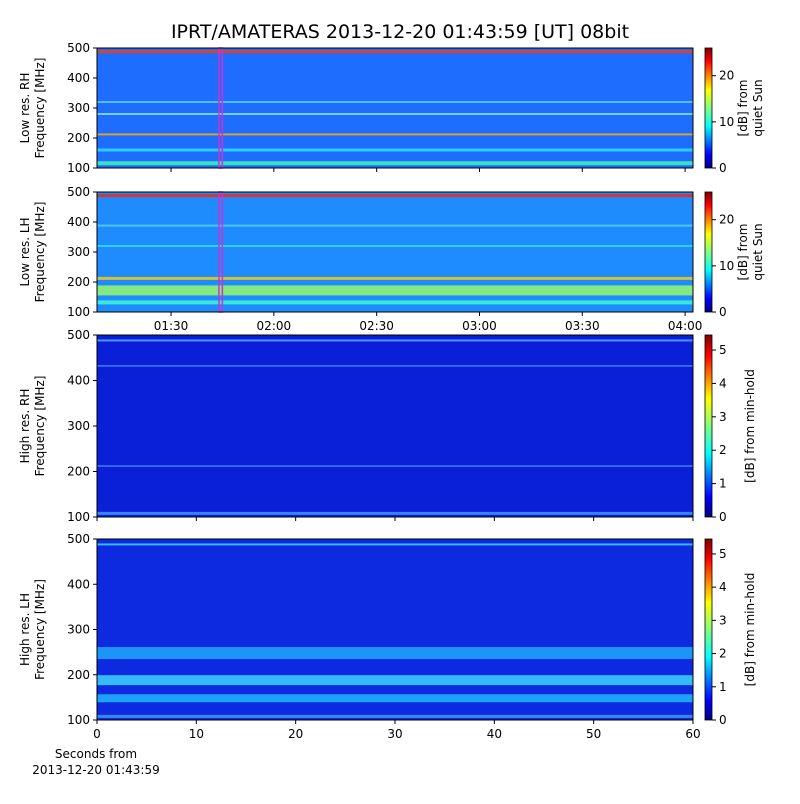 Image resolution: width=800 pixels, height=804 pixels. I want to click on x-axis-label-line: Seconds from, so click(96, 754).